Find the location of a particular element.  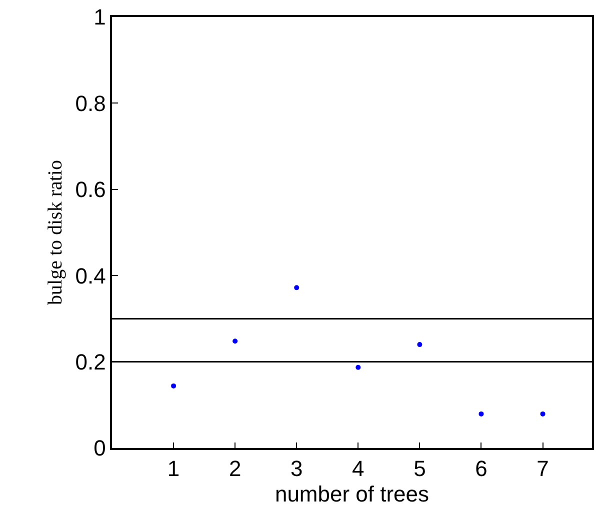

x-axis-title: number of trees is located at coordinates (352, 494).